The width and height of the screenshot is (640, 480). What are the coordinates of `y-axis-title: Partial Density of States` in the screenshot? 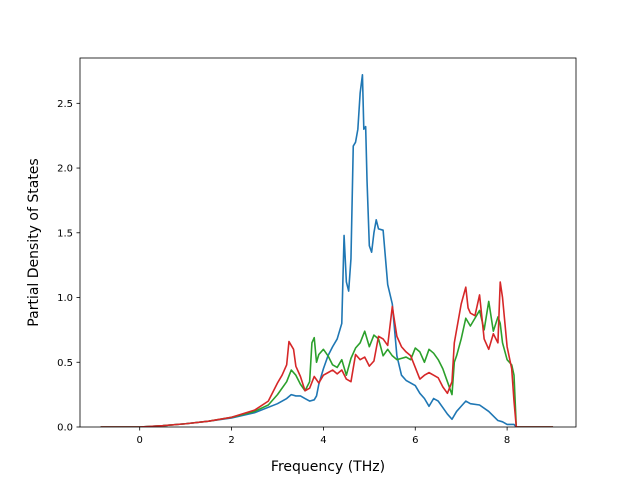 It's located at (34, 242).